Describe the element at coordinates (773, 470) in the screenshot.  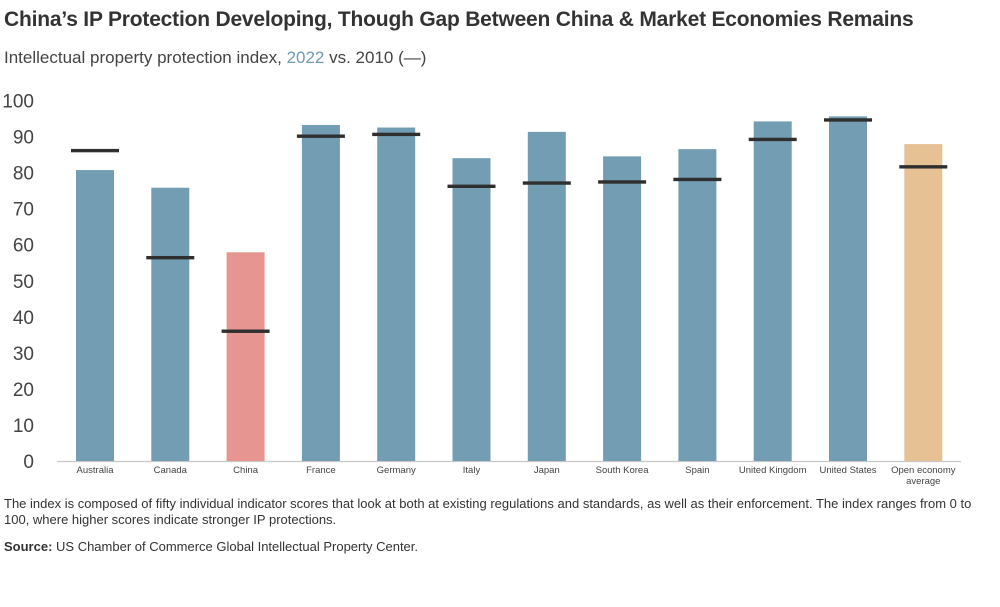
I see `x-tick-label: United Kingdom` at that location.